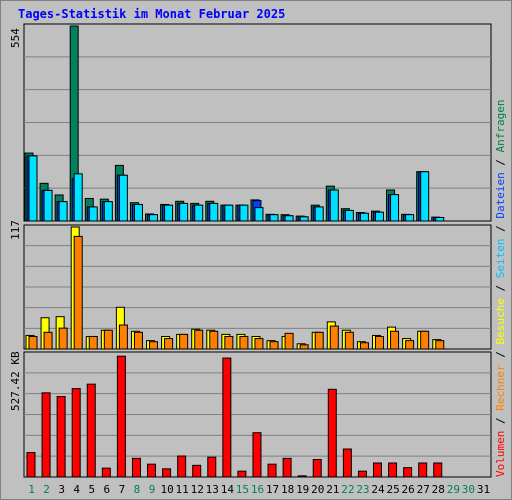 The height and width of the screenshot is (500, 512). Describe the element at coordinates (31, 489) in the screenshot. I see `x-tick-label-day-1: 1` at that location.